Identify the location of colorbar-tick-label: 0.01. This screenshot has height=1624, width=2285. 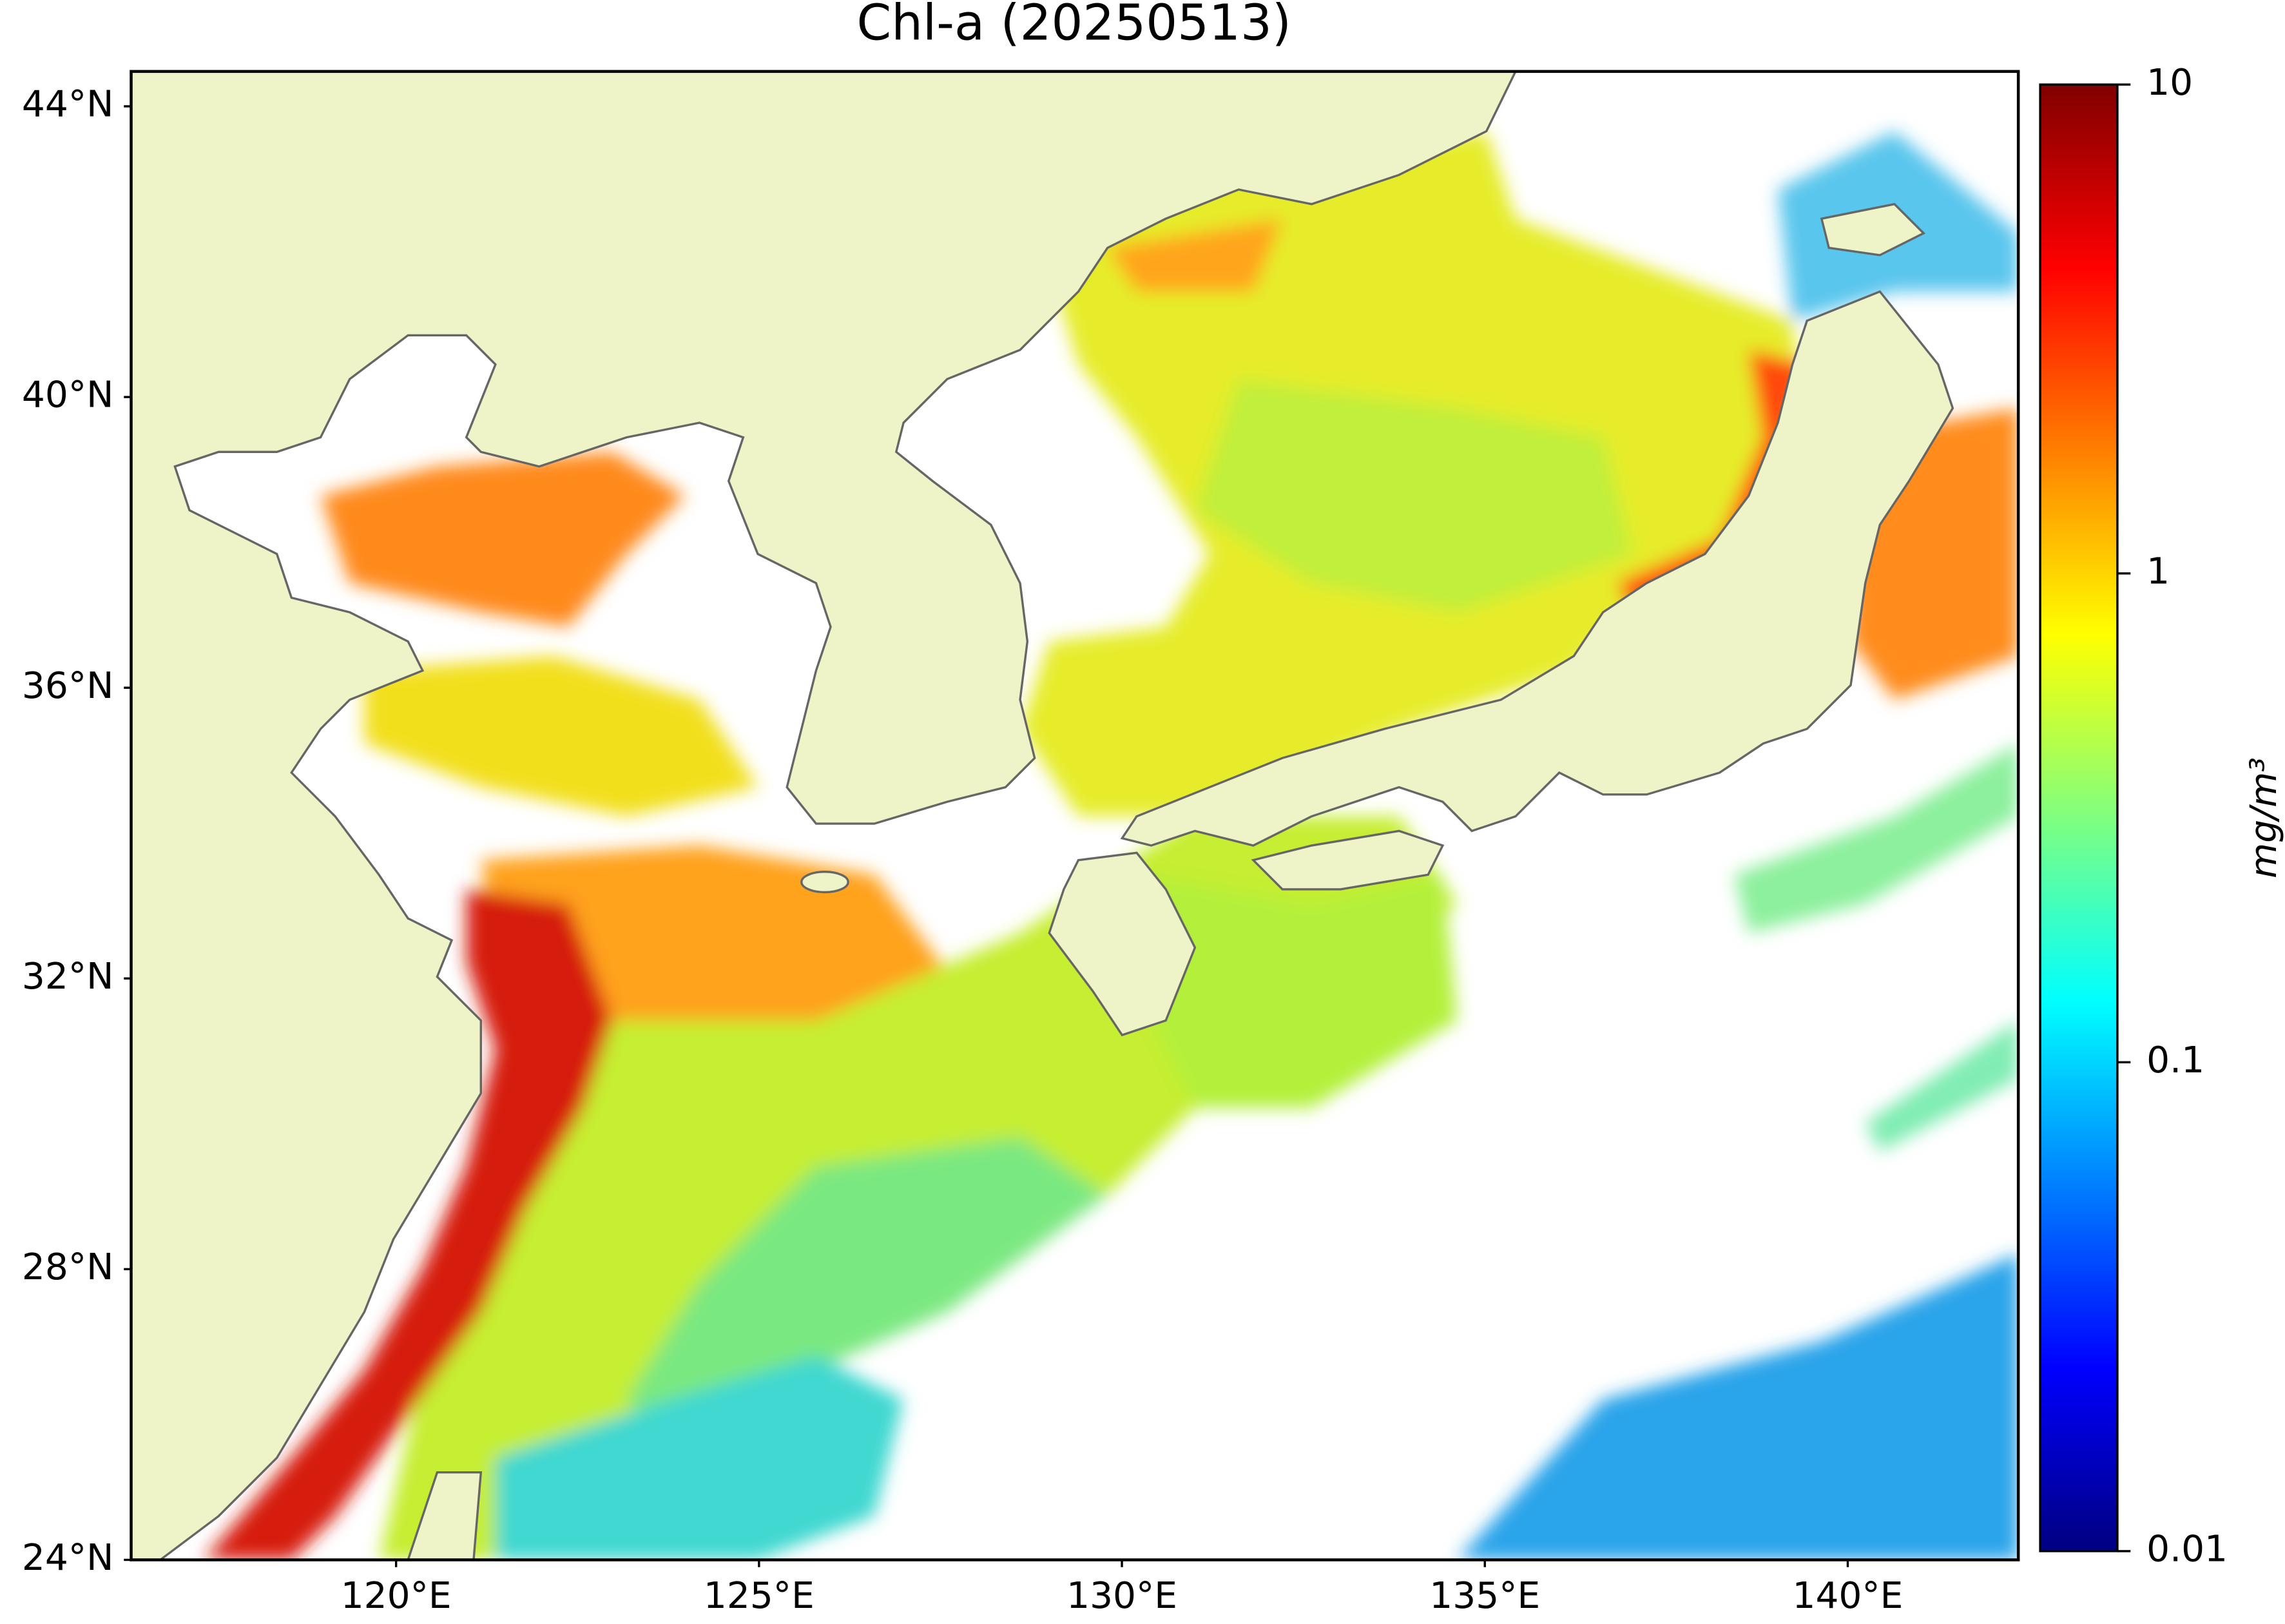
(2187, 1550).